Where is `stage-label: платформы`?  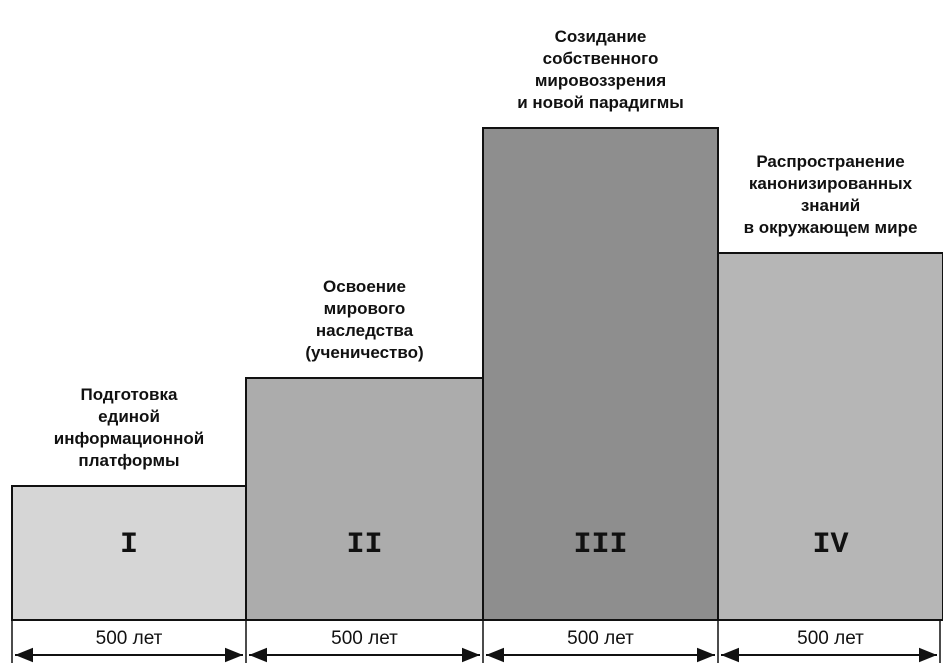
stage-label: платформы is located at coordinates (128, 460).